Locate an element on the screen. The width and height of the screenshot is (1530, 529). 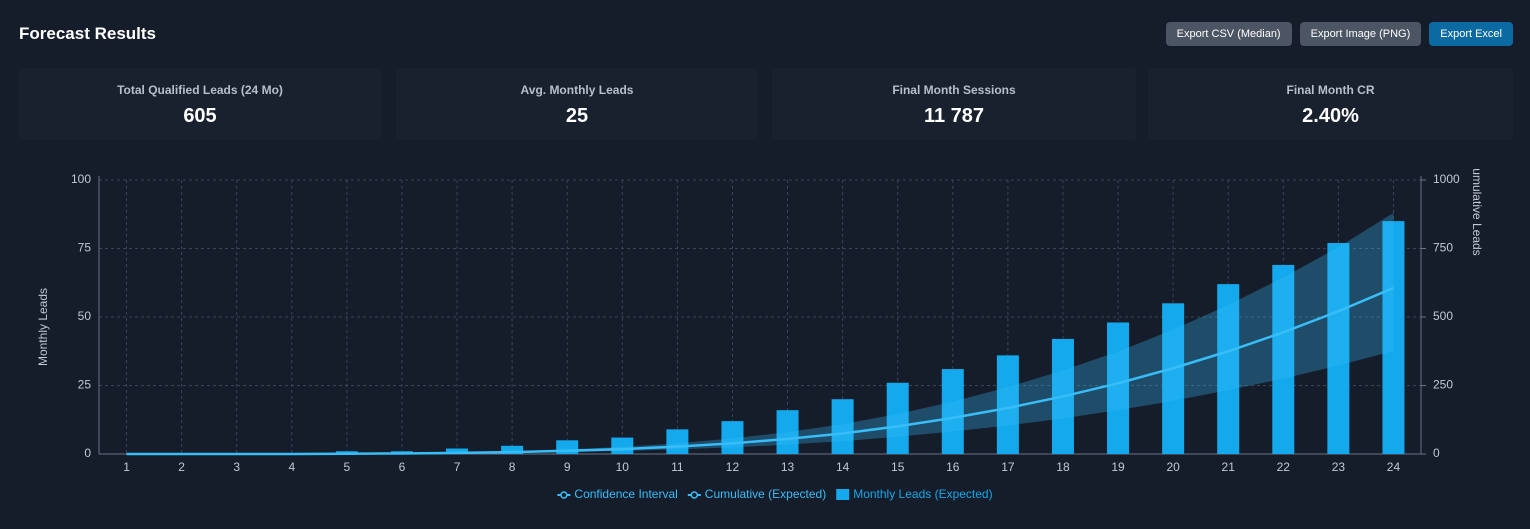
x-tick-label: 14 is located at coordinates (843, 467).